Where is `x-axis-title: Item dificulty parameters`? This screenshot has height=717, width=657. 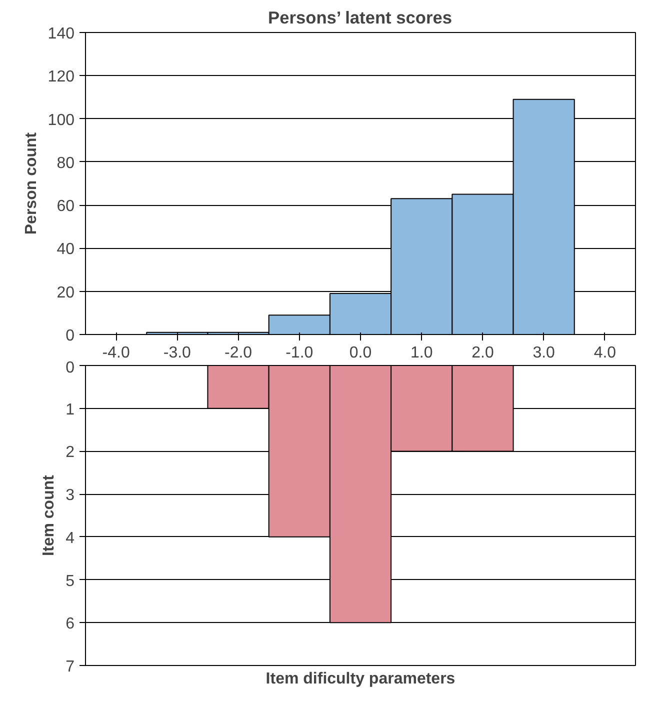 x-axis-title: Item dificulty parameters is located at coordinates (361, 679).